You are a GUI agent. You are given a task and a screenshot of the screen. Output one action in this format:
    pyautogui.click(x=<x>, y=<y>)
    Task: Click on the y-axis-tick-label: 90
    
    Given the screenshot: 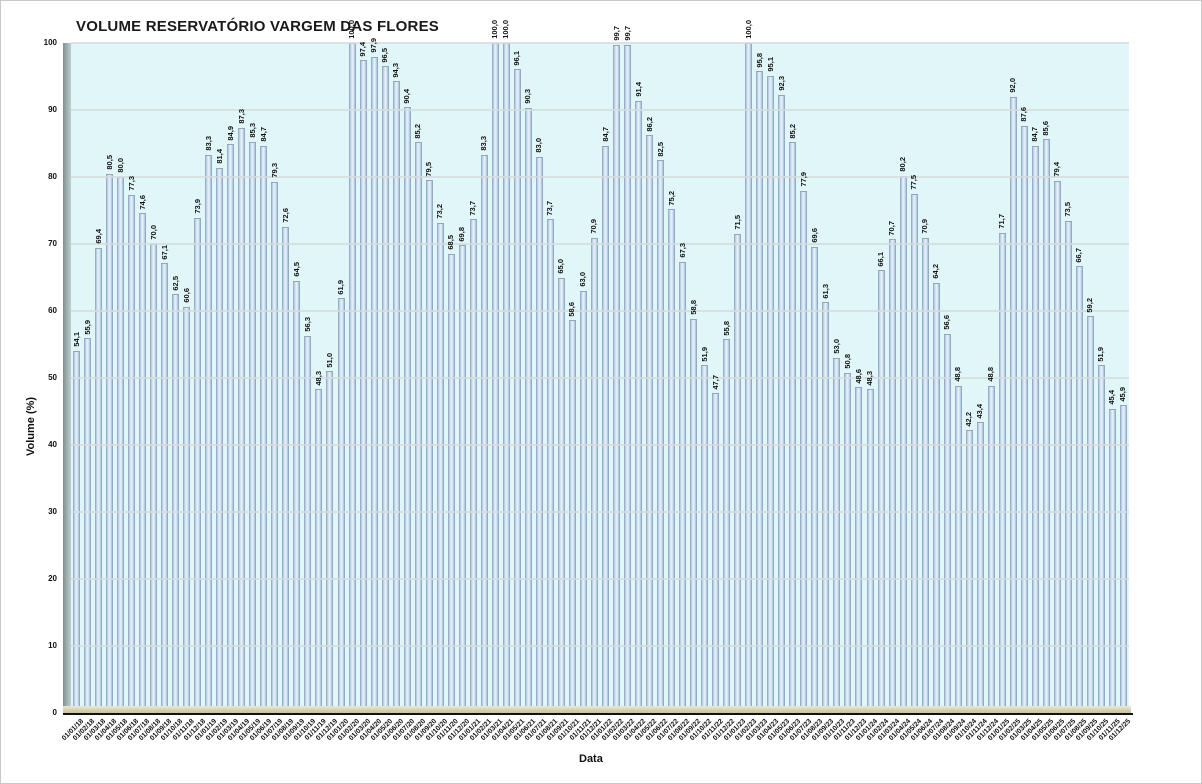 What is the action you would take?
    pyautogui.click(x=52, y=109)
    